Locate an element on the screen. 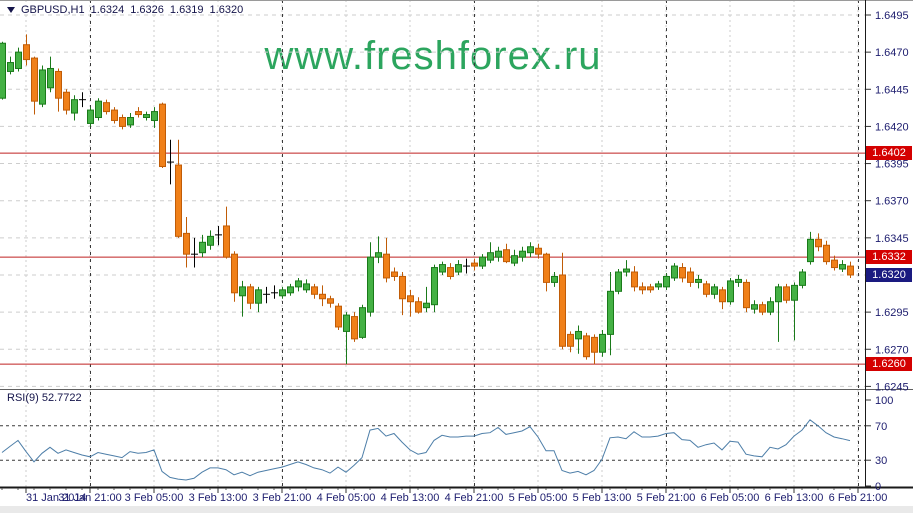  axis-label: 31 Jan 21:00 is located at coordinates (90, 498).